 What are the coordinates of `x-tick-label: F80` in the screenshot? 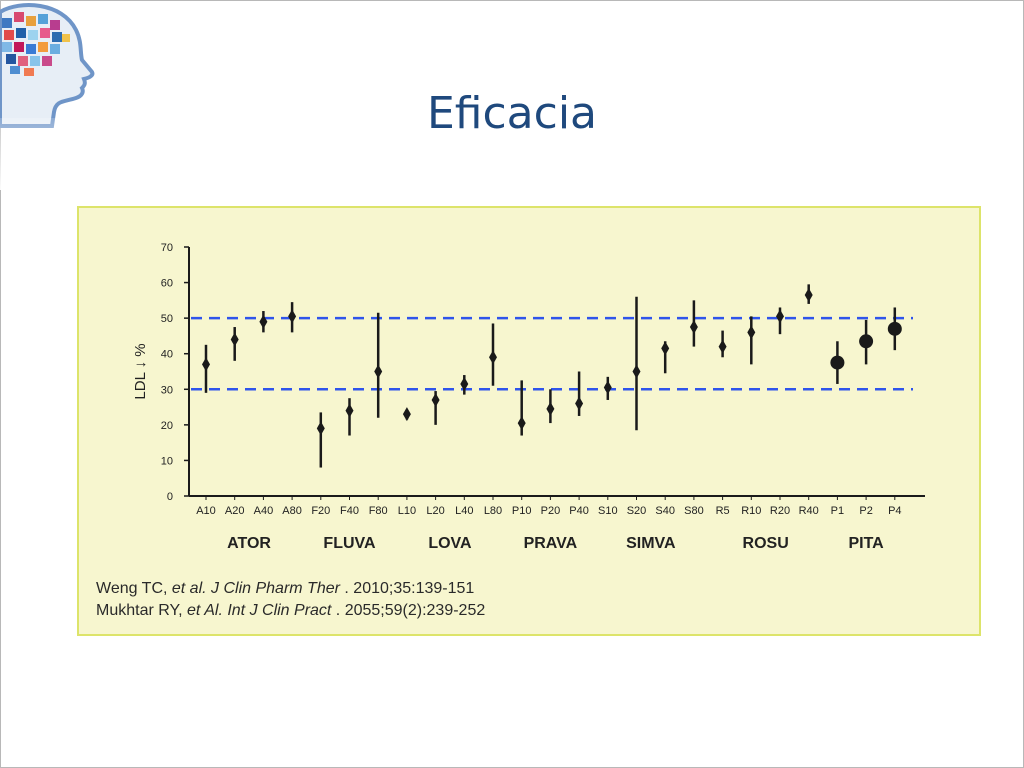 It's located at (378, 511).